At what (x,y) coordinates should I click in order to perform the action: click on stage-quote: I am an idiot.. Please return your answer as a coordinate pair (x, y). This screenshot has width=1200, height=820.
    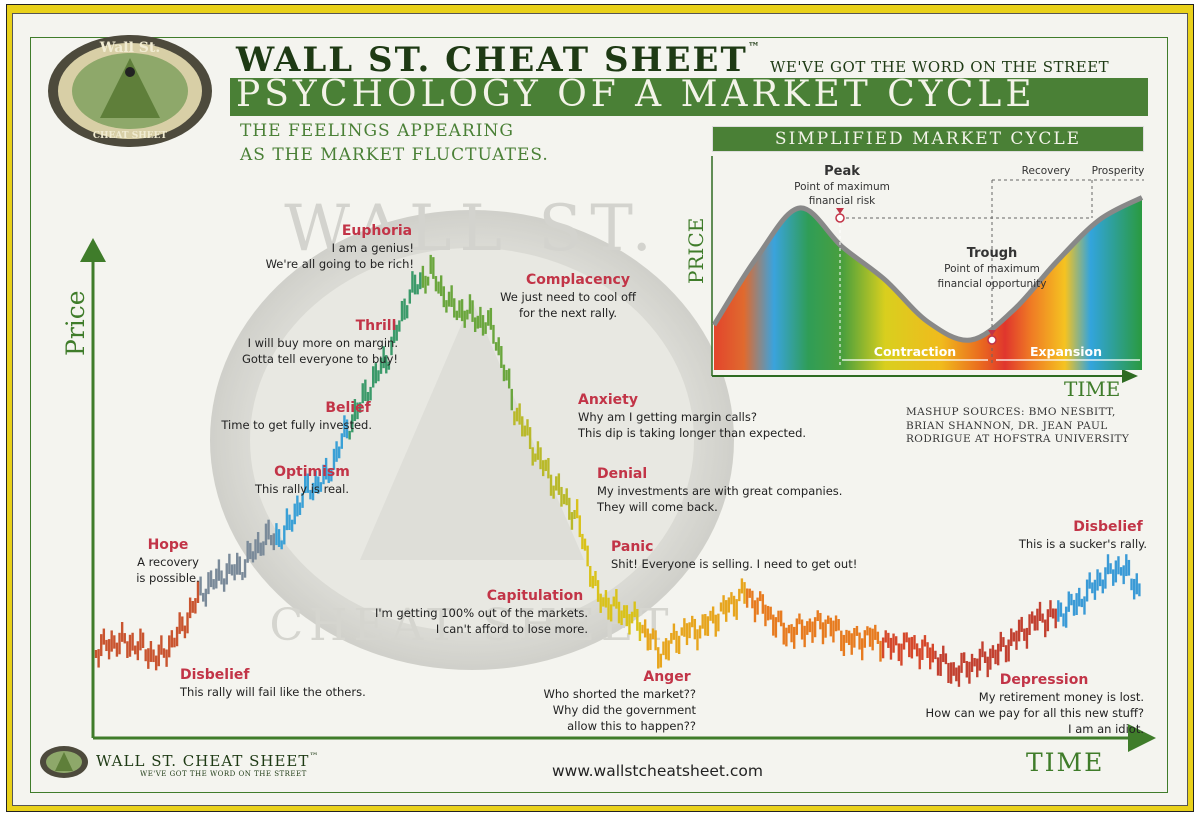
    Looking at the image, I should click on (1106, 729).